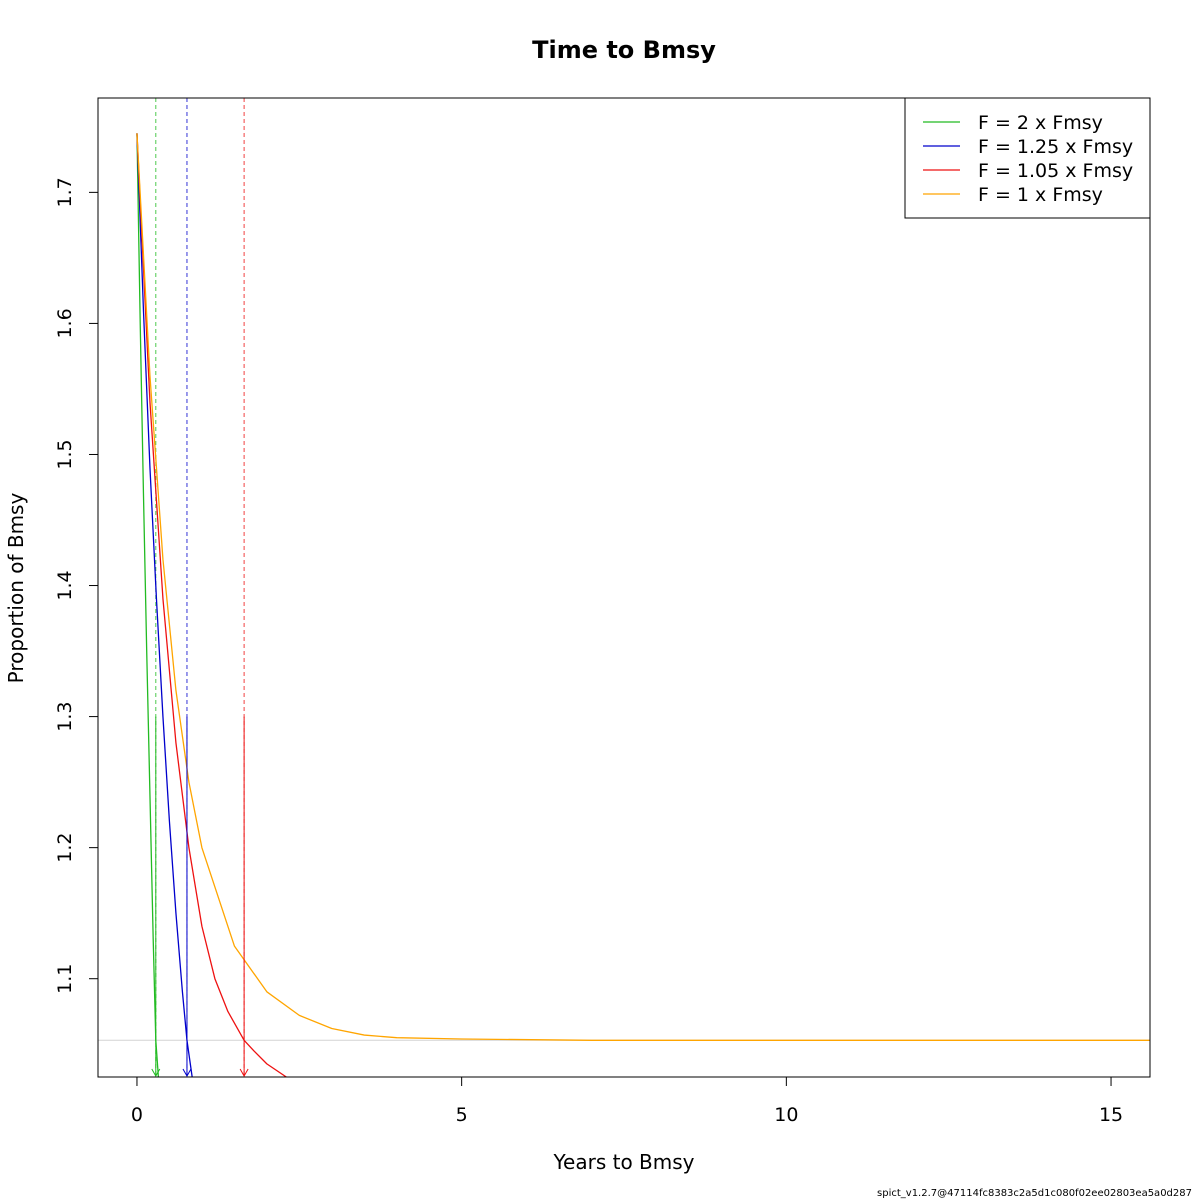 The height and width of the screenshot is (1200, 1200). I want to click on x-tick-label: 0, so click(137, 1115).